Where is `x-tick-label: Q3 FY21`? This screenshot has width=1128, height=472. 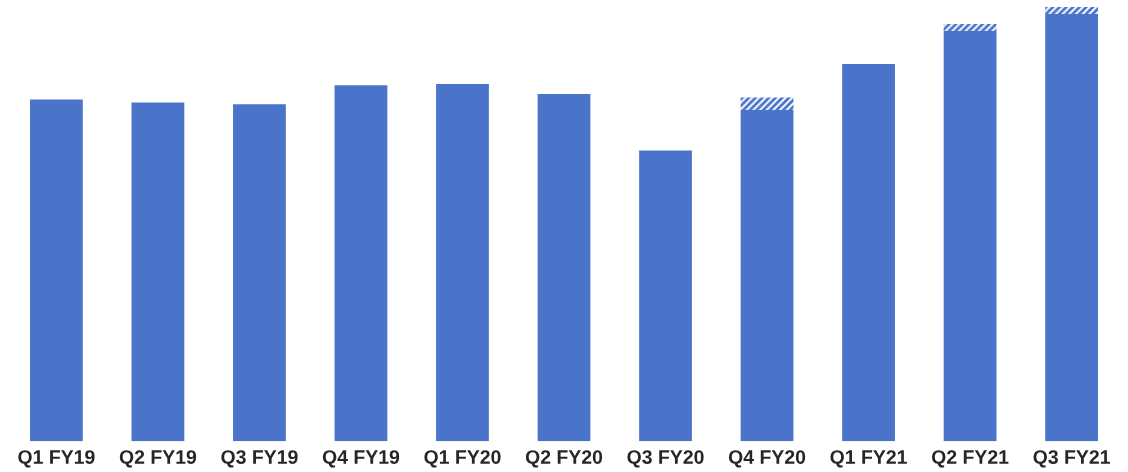
x-tick-label: Q3 FY21 is located at coordinates (1071, 459).